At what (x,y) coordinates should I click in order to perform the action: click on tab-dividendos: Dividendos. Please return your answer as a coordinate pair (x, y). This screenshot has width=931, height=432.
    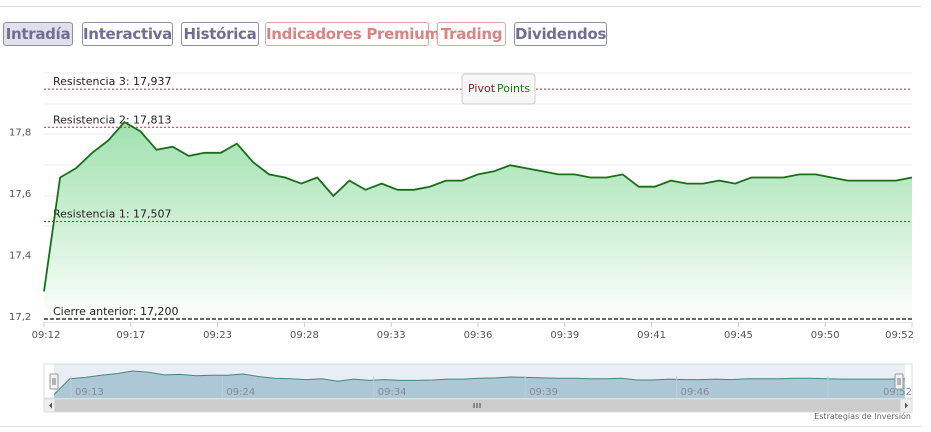
    Looking at the image, I should click on (560, 34).